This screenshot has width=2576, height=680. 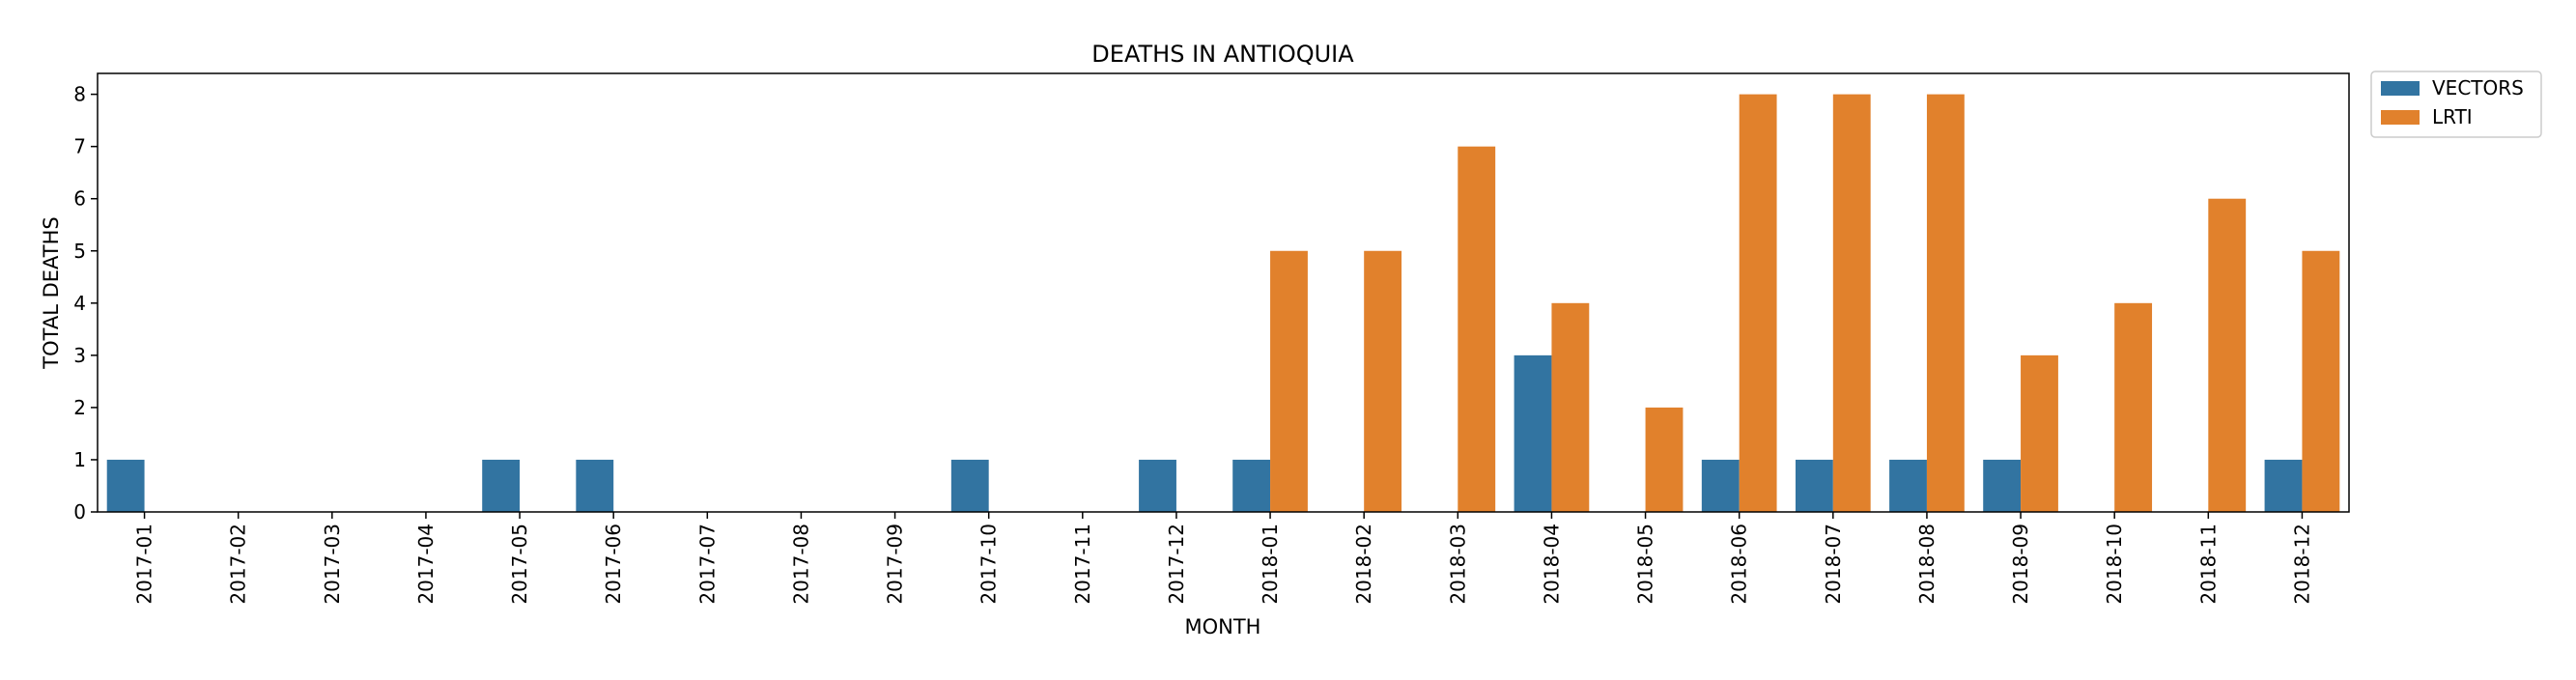 What do you see at coordinates (51, 293) in the screenshot?
I see `y-axis-title: TOTAL DEATHS` at bounding box center [51, 293].